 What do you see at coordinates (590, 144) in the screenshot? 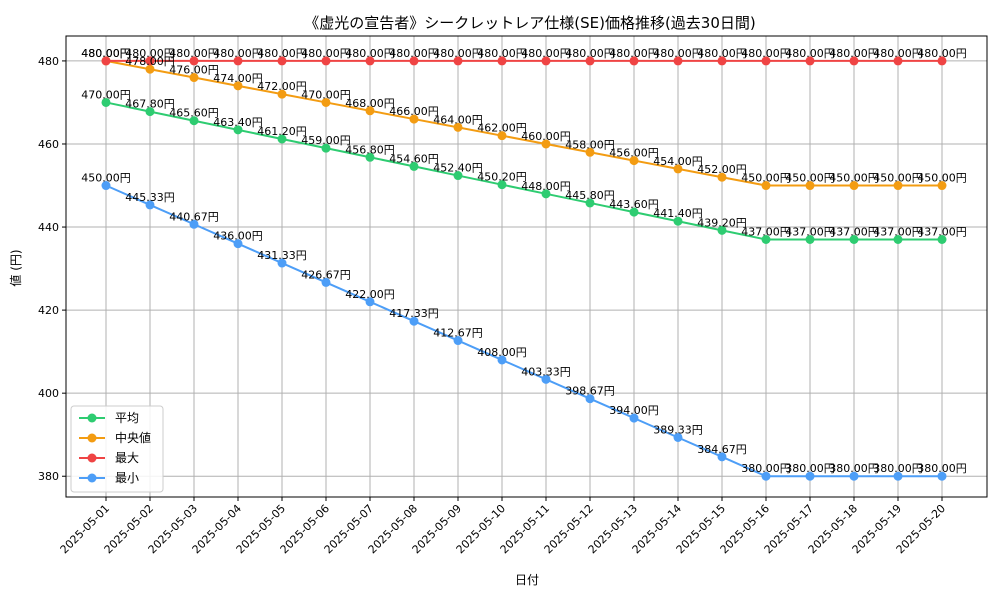
I see `data-label-中央値: 458.00円` at bounding box center [590, 144].